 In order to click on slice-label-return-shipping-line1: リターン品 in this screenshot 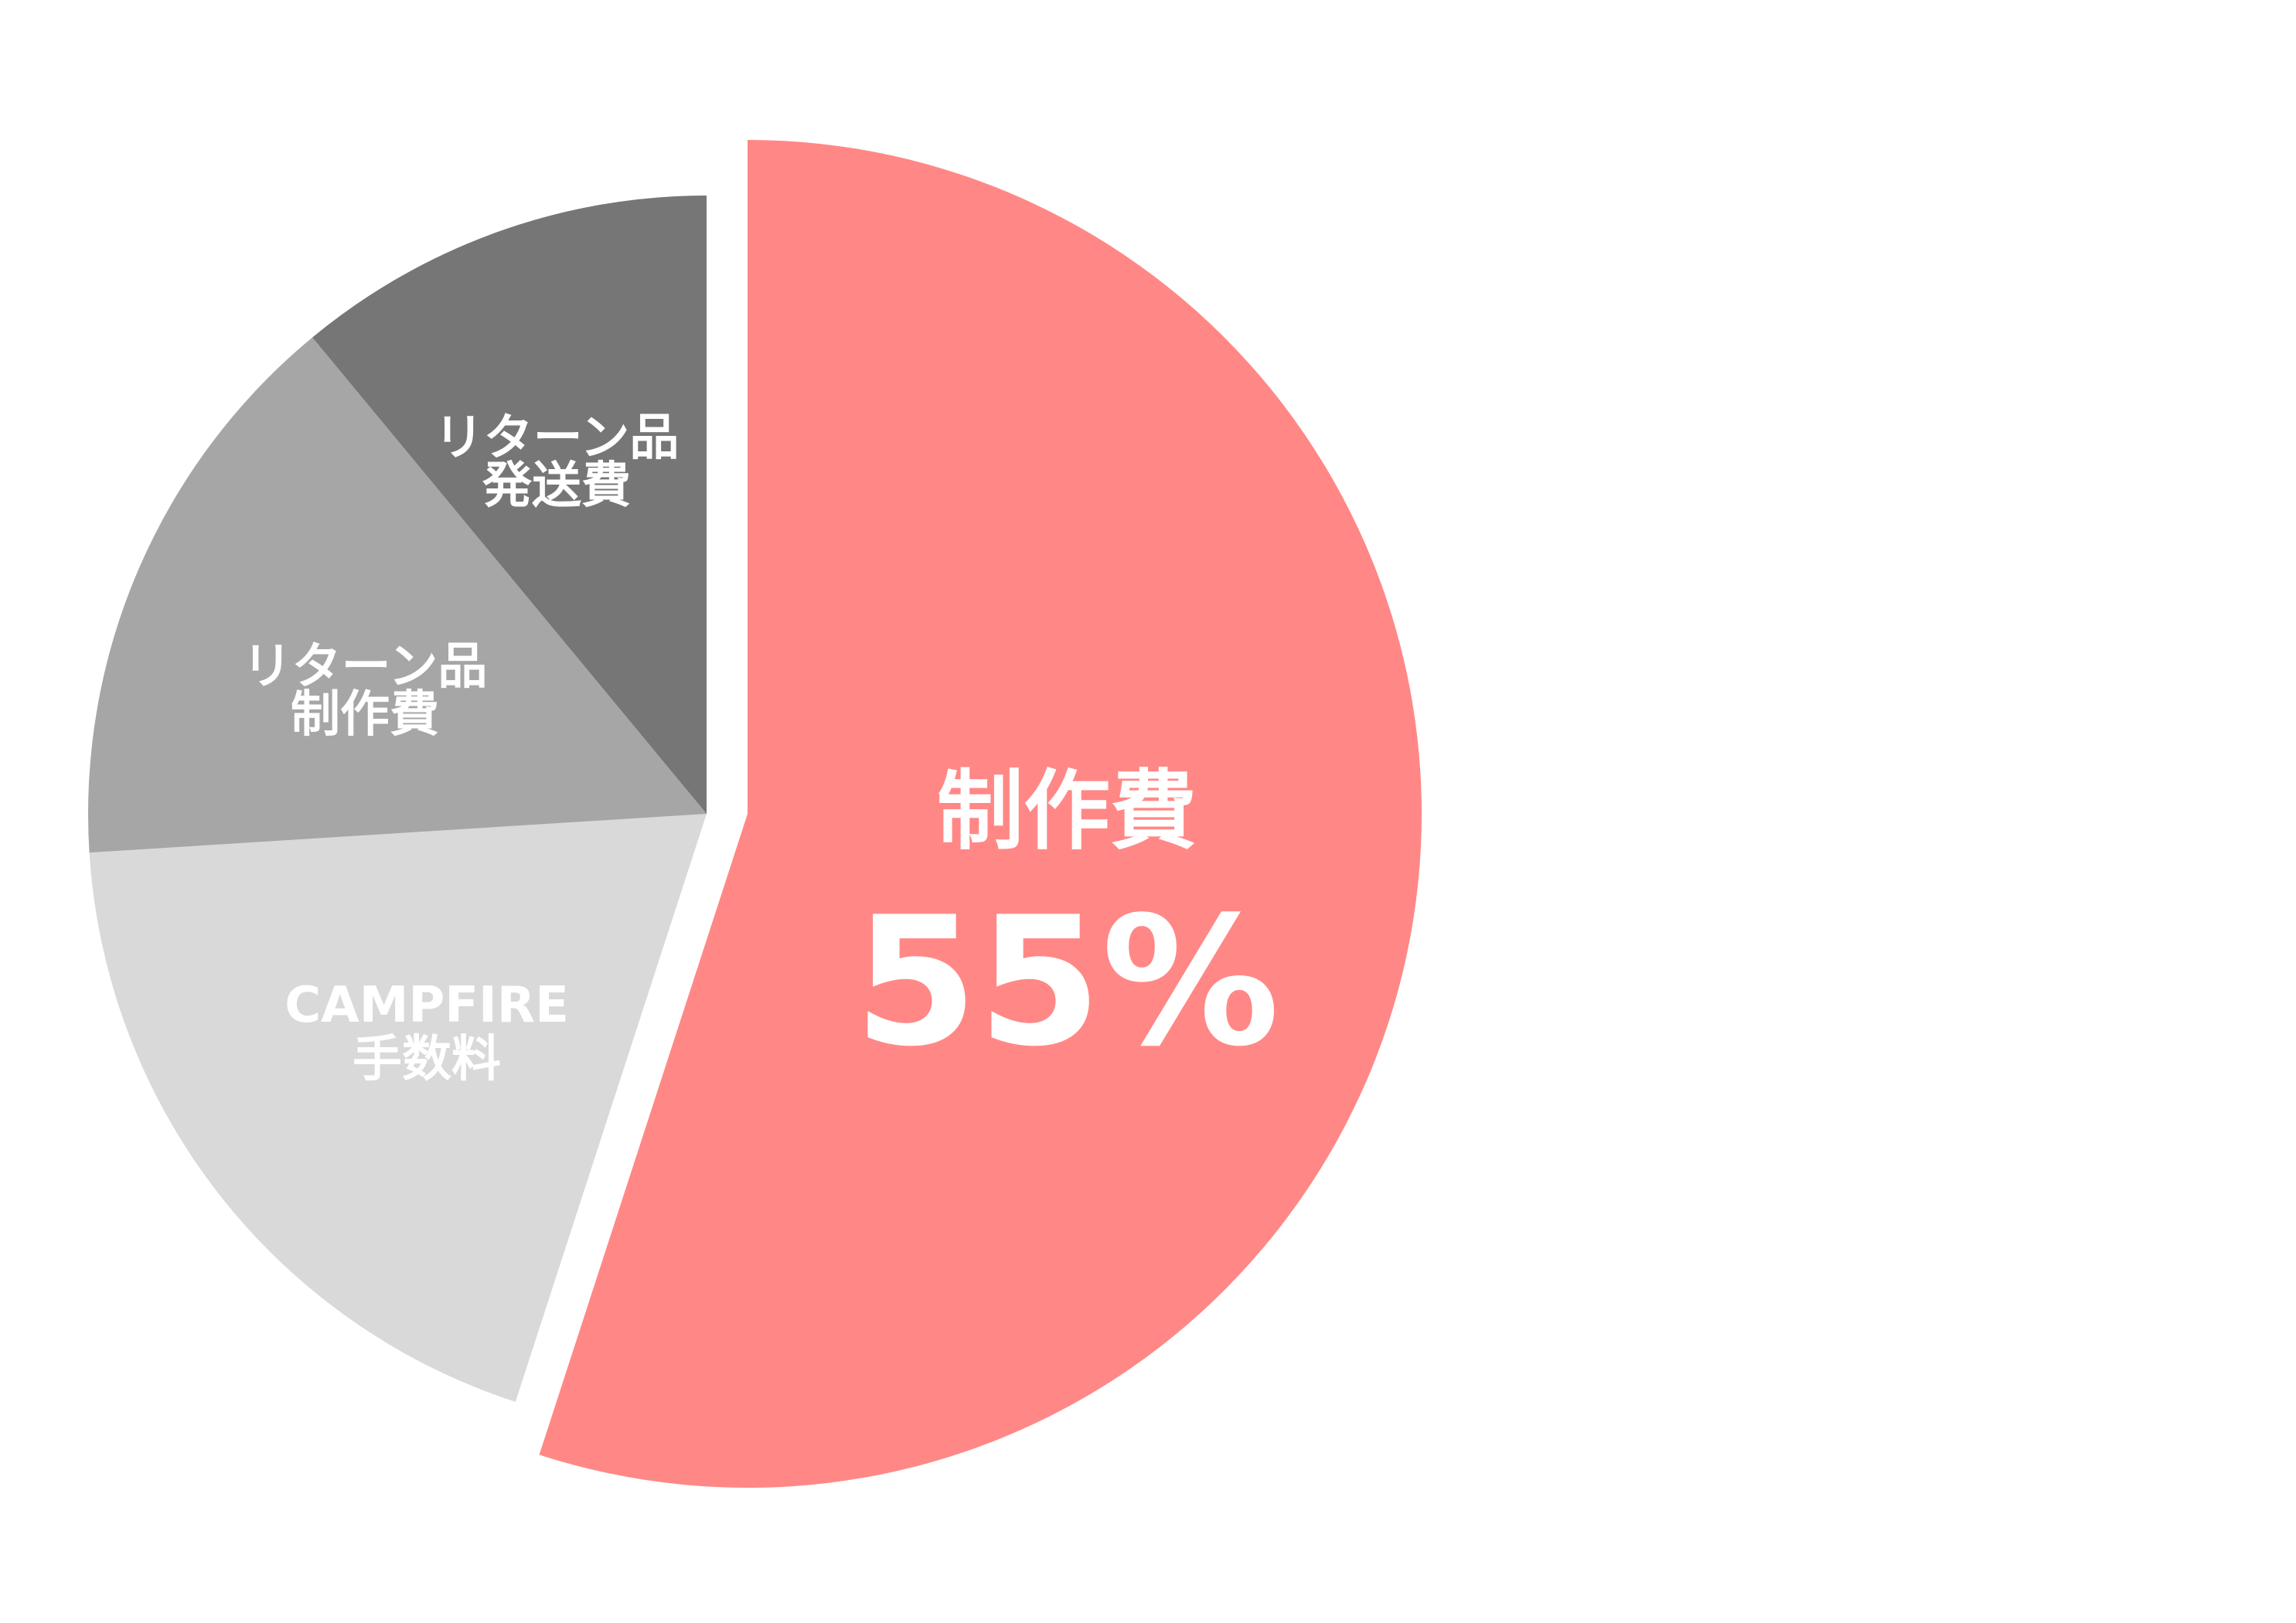, I will do `click(557, 439)`.